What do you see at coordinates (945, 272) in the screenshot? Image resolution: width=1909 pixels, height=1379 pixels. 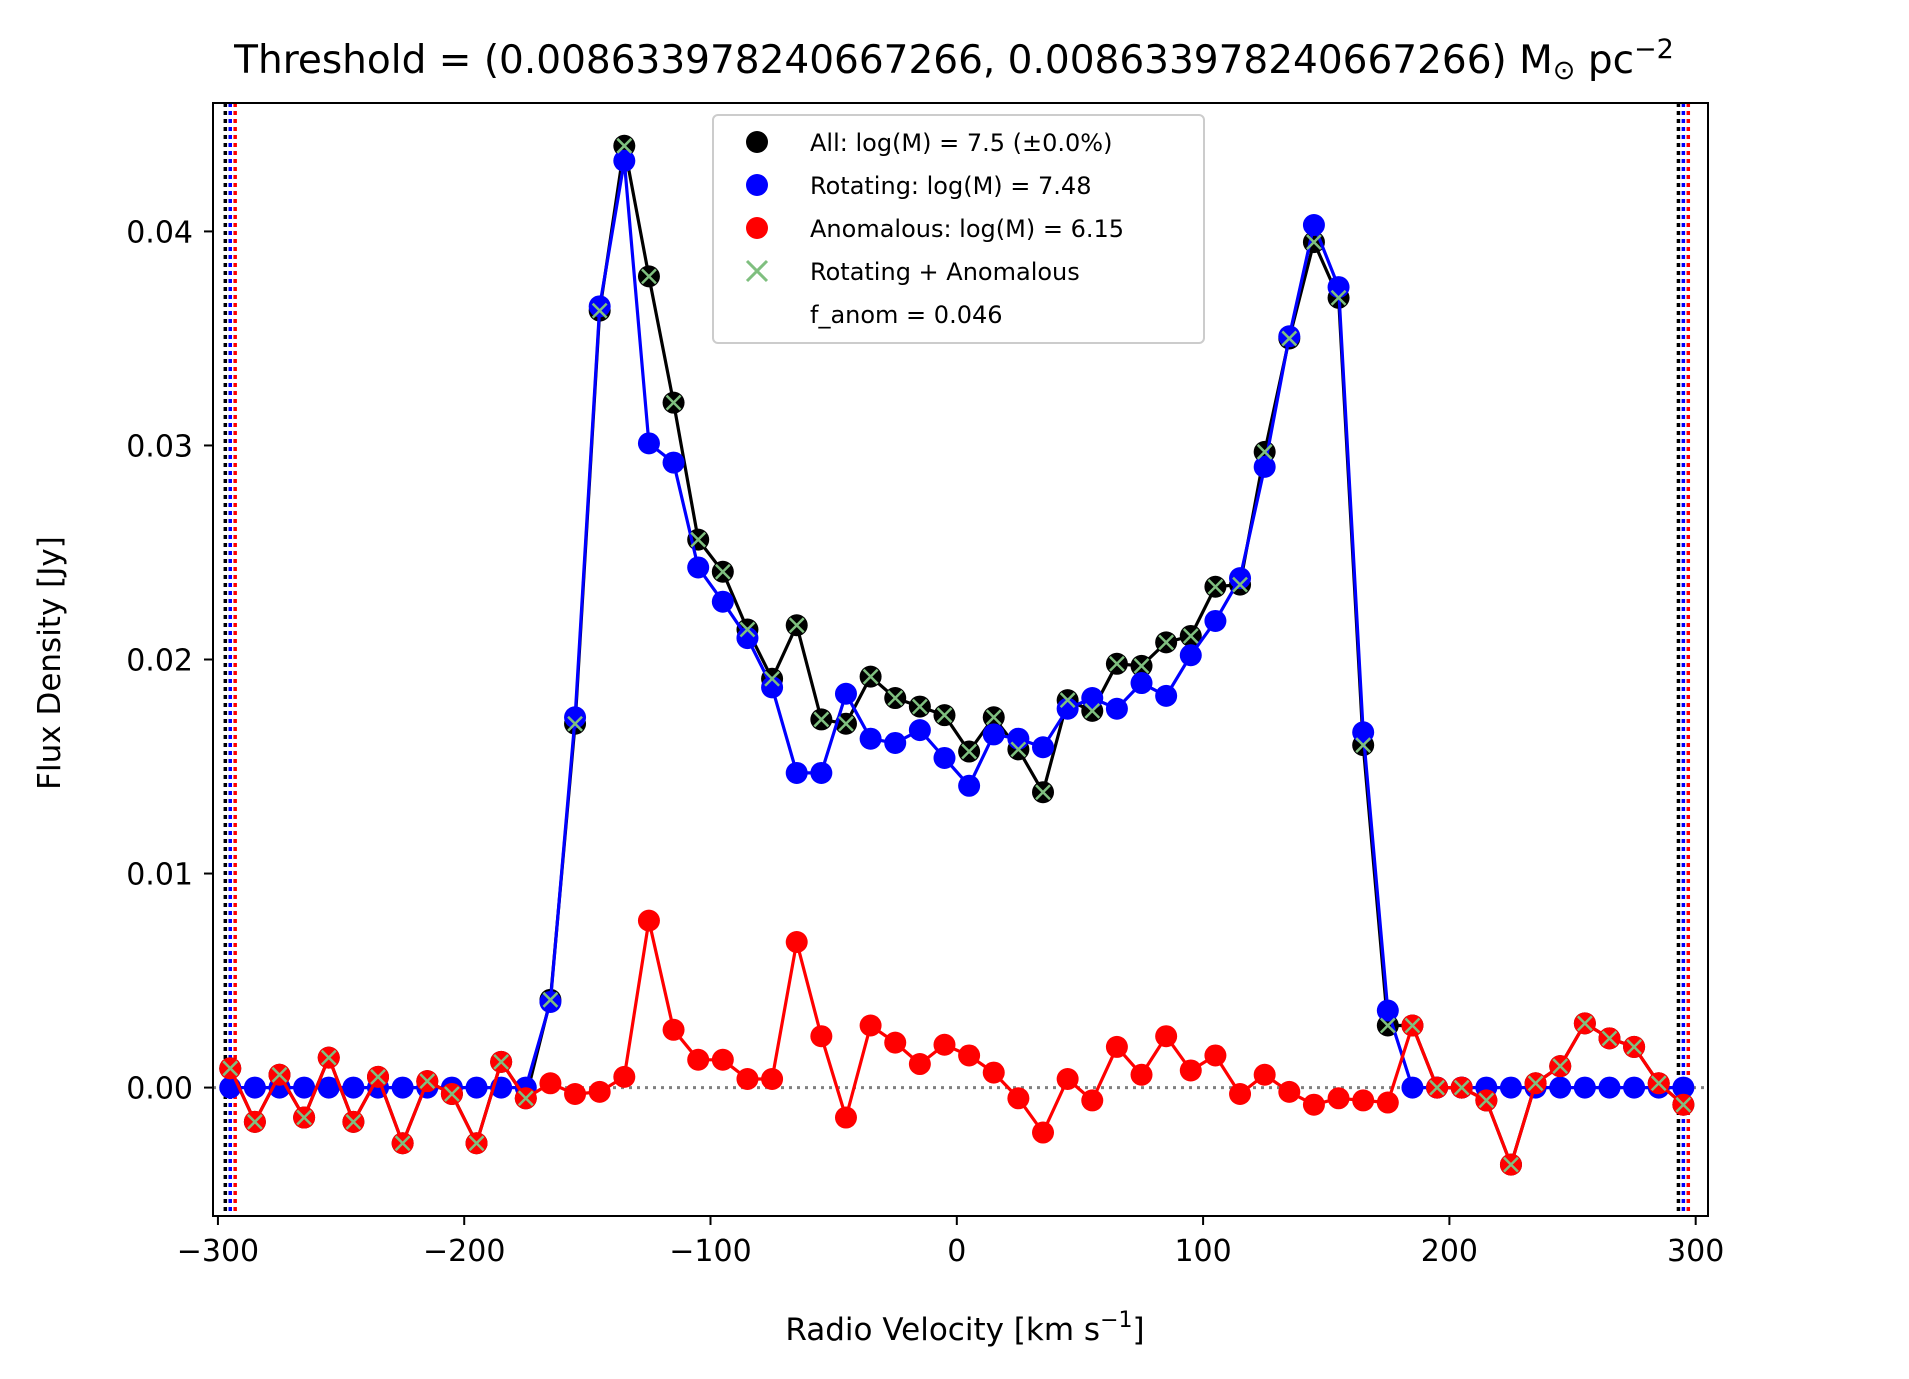 I see `legend-label-rotating-plus-anomalous: Rotating + Anomalous` at bounding box center [945, 272].